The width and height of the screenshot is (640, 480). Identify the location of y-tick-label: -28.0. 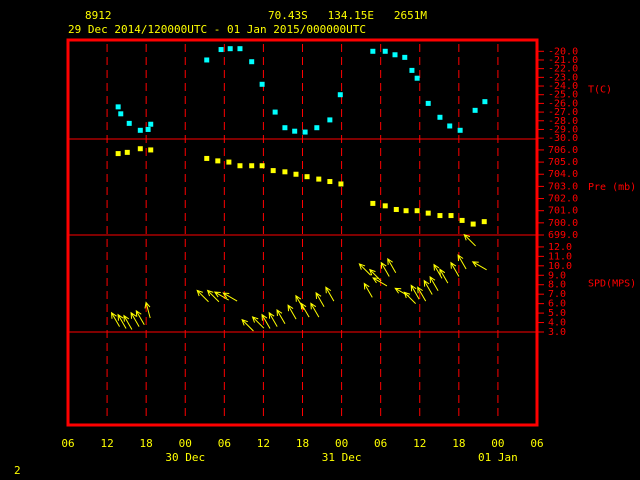
(563, 121).